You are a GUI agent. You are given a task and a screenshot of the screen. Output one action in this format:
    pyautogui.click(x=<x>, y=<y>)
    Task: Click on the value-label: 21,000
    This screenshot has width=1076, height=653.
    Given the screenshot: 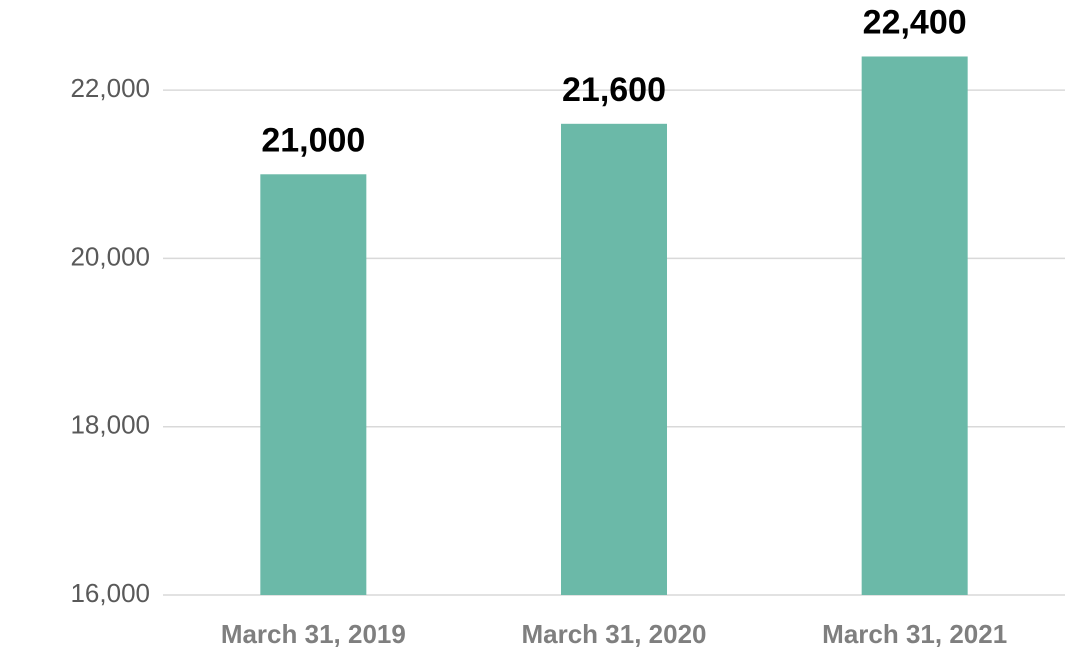 What is the action you would take?
    pyautogui.click(x=313, y=140)
    